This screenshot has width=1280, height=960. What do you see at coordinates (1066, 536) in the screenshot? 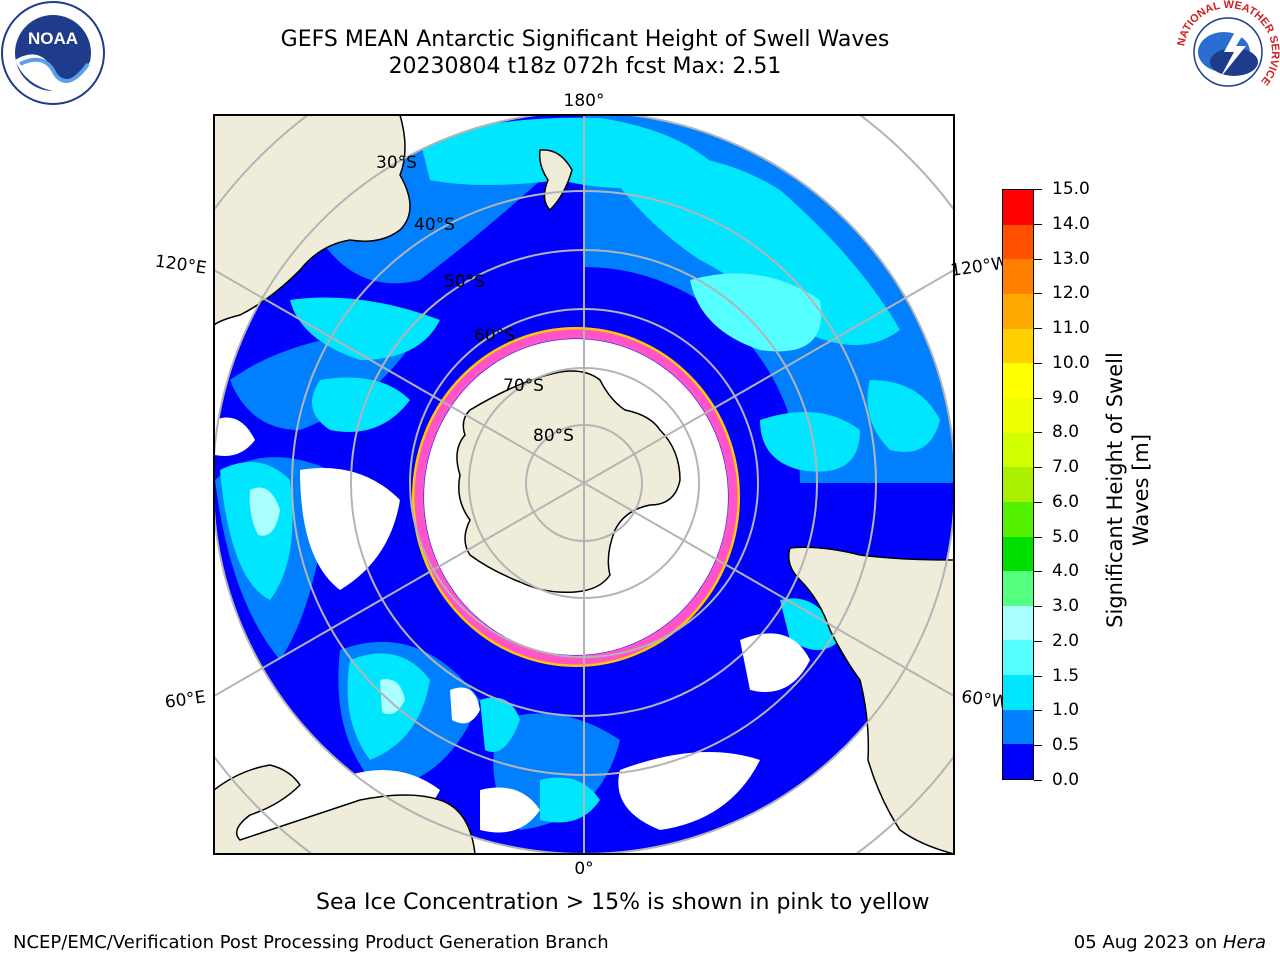
I see `colorbar-tick-label: 5.0` at bounding box center [1066, 536].